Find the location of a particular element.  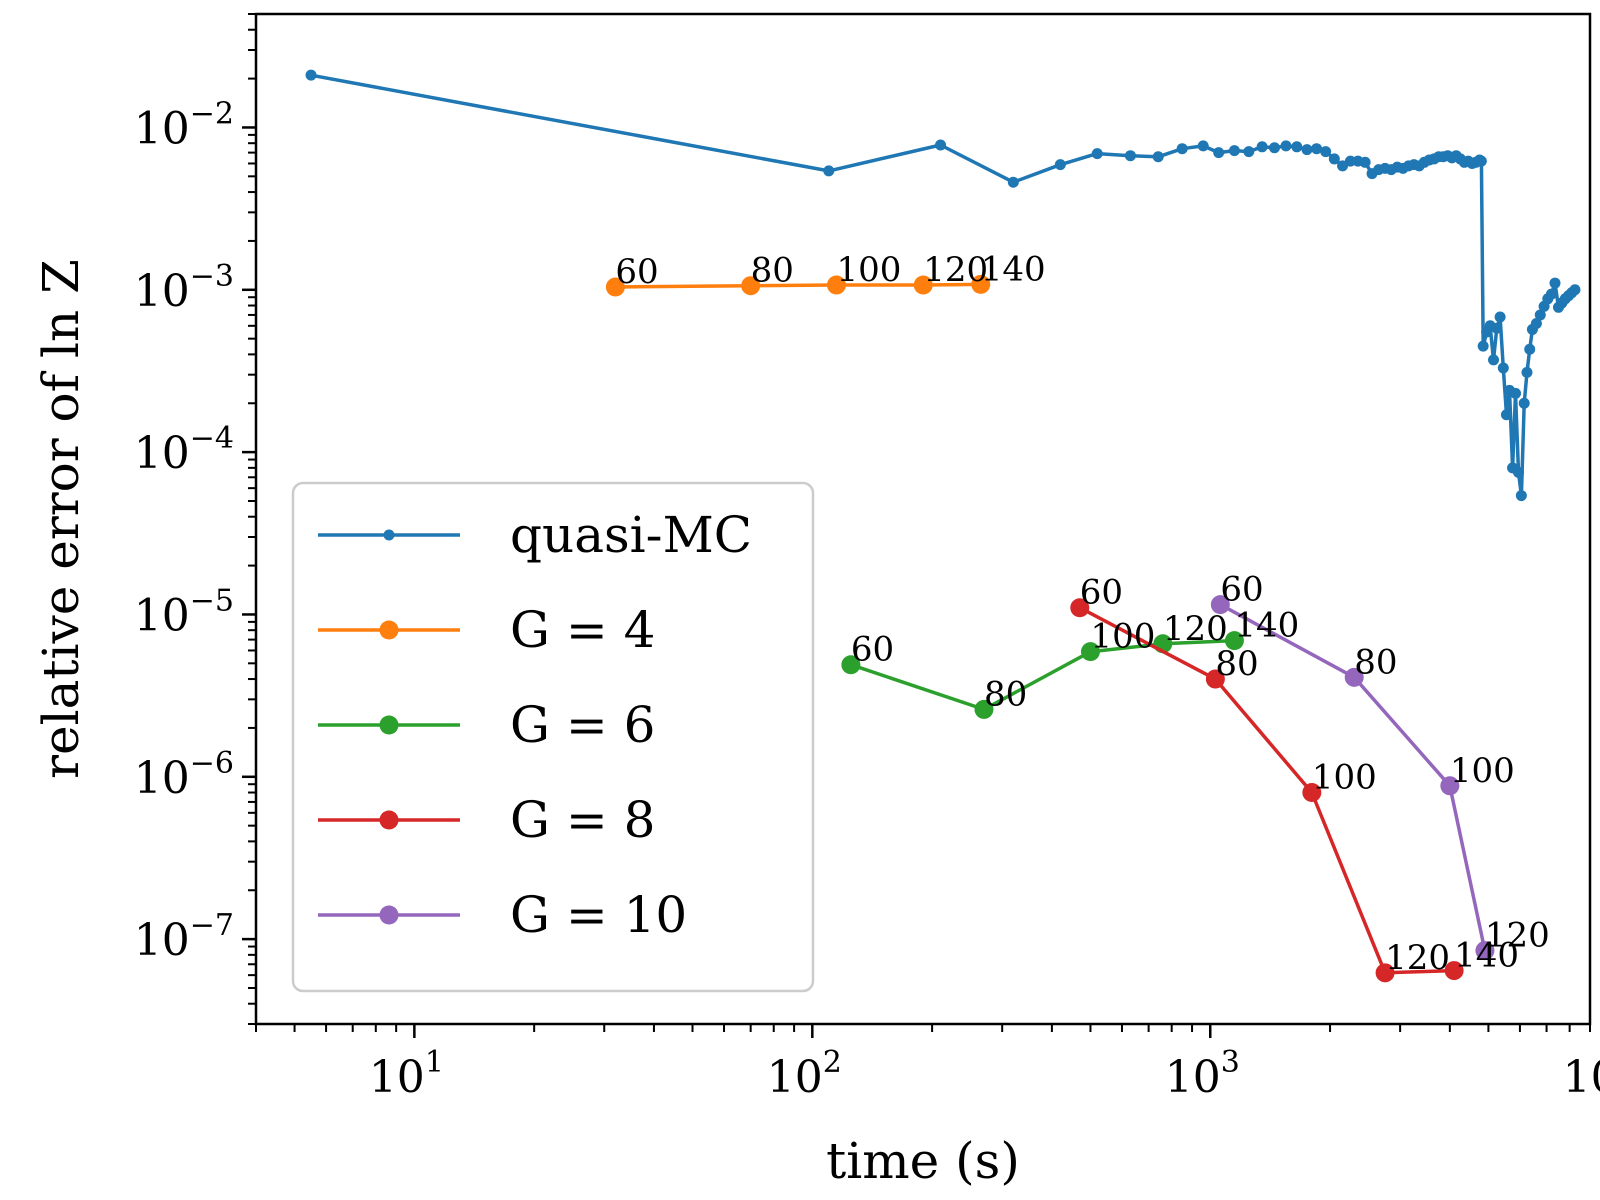

legend: quasi-MC G = 4 G = 6 G = 8 G = 10 is located at coordinates (553, 737).